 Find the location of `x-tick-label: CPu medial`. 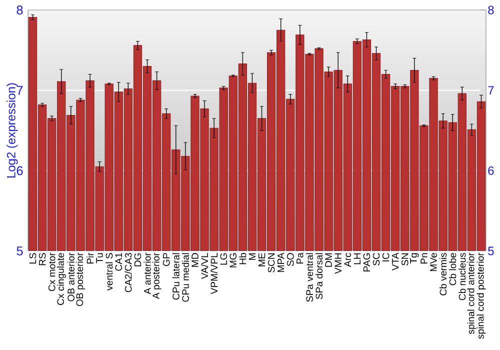

x-tick-label: CPu medial is located at coordinates (185, 277).